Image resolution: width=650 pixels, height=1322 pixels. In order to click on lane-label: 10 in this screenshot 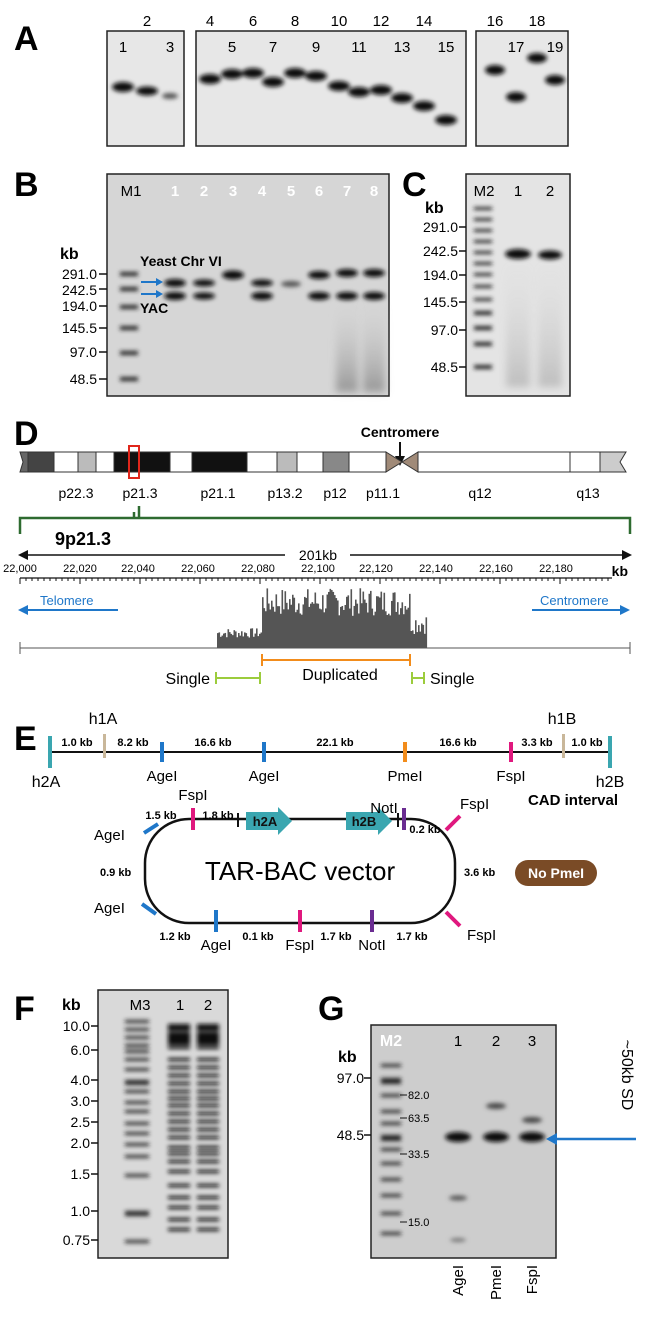, I will do `click(339, 21)`.